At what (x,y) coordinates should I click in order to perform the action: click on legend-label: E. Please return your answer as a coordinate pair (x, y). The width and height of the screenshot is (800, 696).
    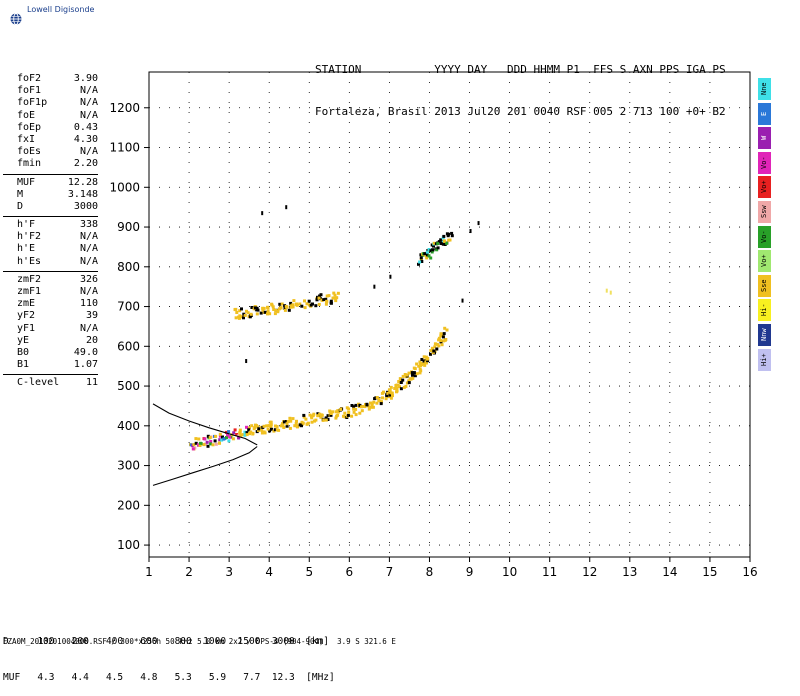
    Looking at the image, I should click on (764, 113).